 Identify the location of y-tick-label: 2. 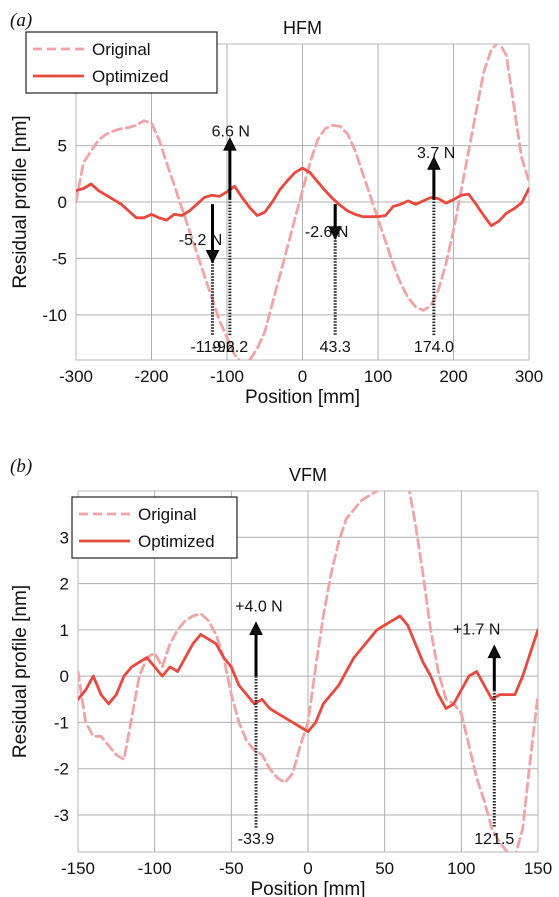
(64, 584).